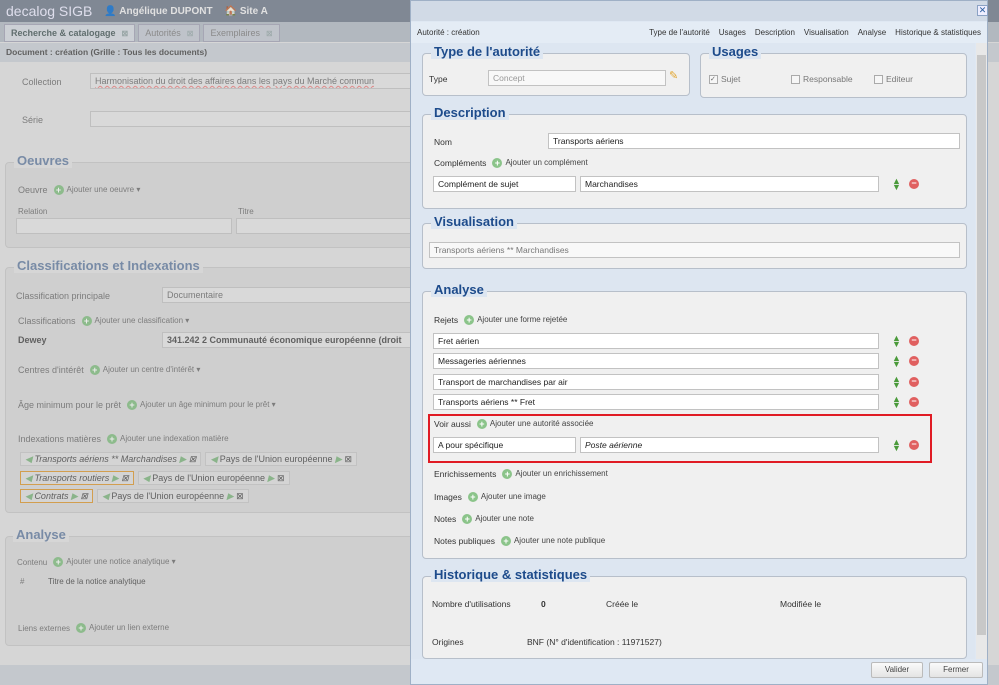 The image size is (999, 685). I want to click on site-name: 🏠 Site A, so click(246, 11).